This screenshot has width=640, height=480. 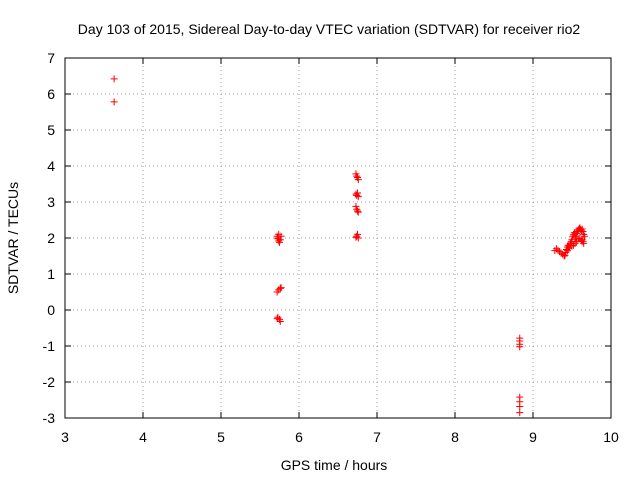 I want to click on y-tick-label: -3, so click(x=49, y=418).